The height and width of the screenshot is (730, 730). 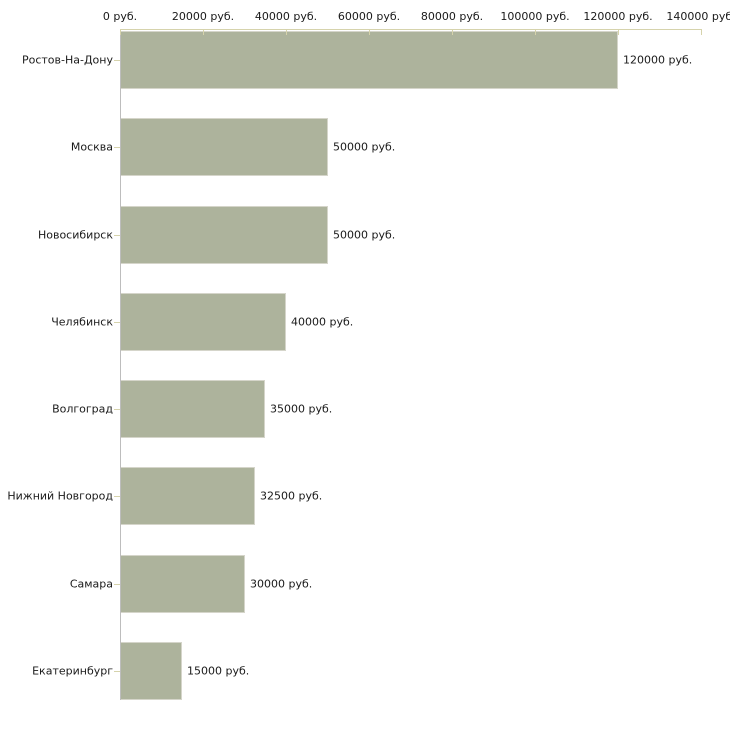 I want to click on bar-row: Екатеринбург 15000 руб., so click(x=365, y=670).